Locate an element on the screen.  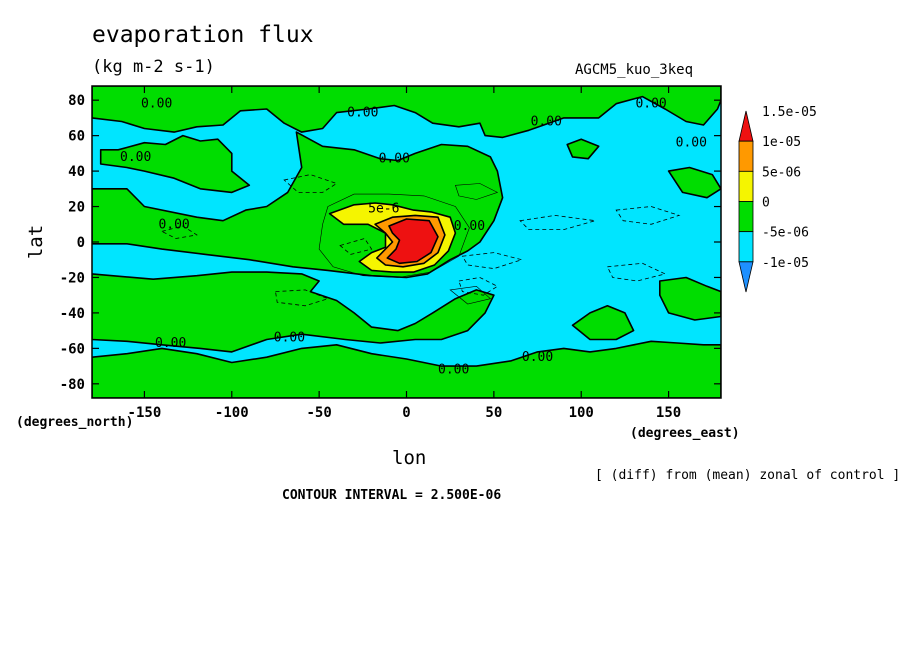
contour-label-13: 0.00 is located at coordinates (453, 370).